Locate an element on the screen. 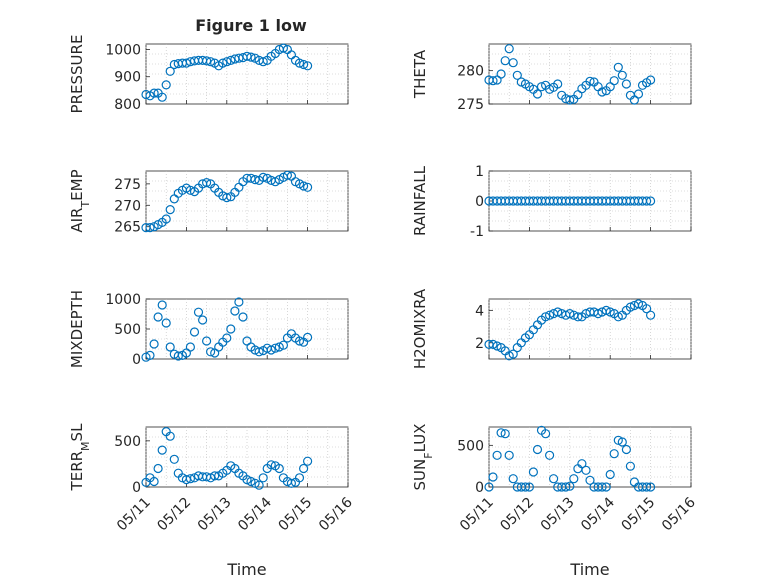 The height and width of the screenshot is (583, 778). axes-4-ytick-label: 1 is located at coordinates (479, 172).